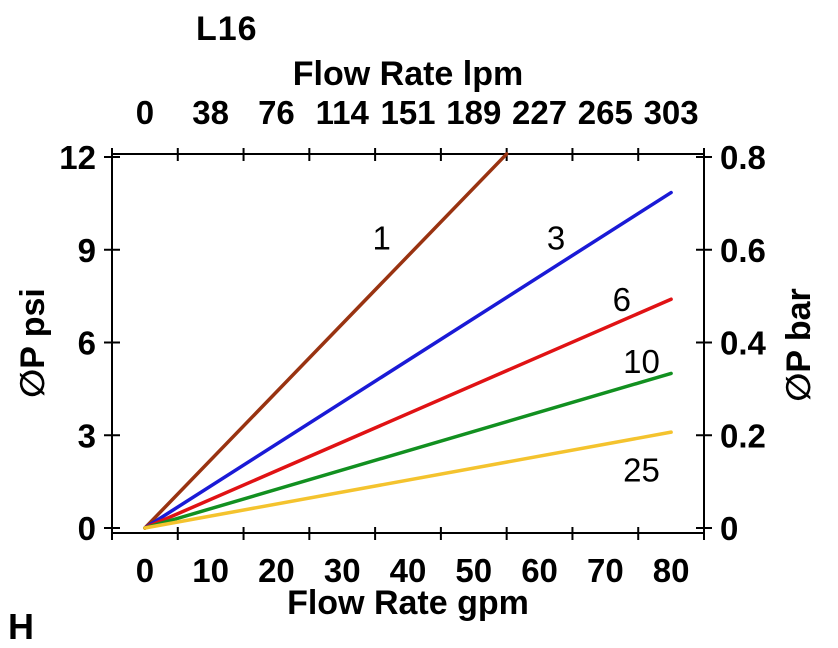 This screenshot has height=648, width=838. Describe the element at coordinates (539, 112) in the screenshot. I see `x-tick-label-lpm: 227` at that location.